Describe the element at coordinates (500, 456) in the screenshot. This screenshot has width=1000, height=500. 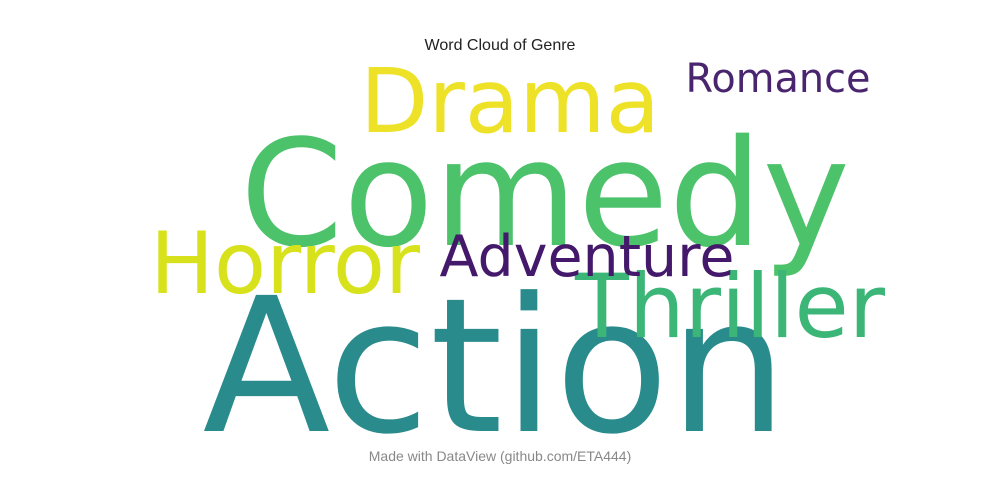
I see `footer-credit: Made with DataView (github.com/ETA444)` at that location.